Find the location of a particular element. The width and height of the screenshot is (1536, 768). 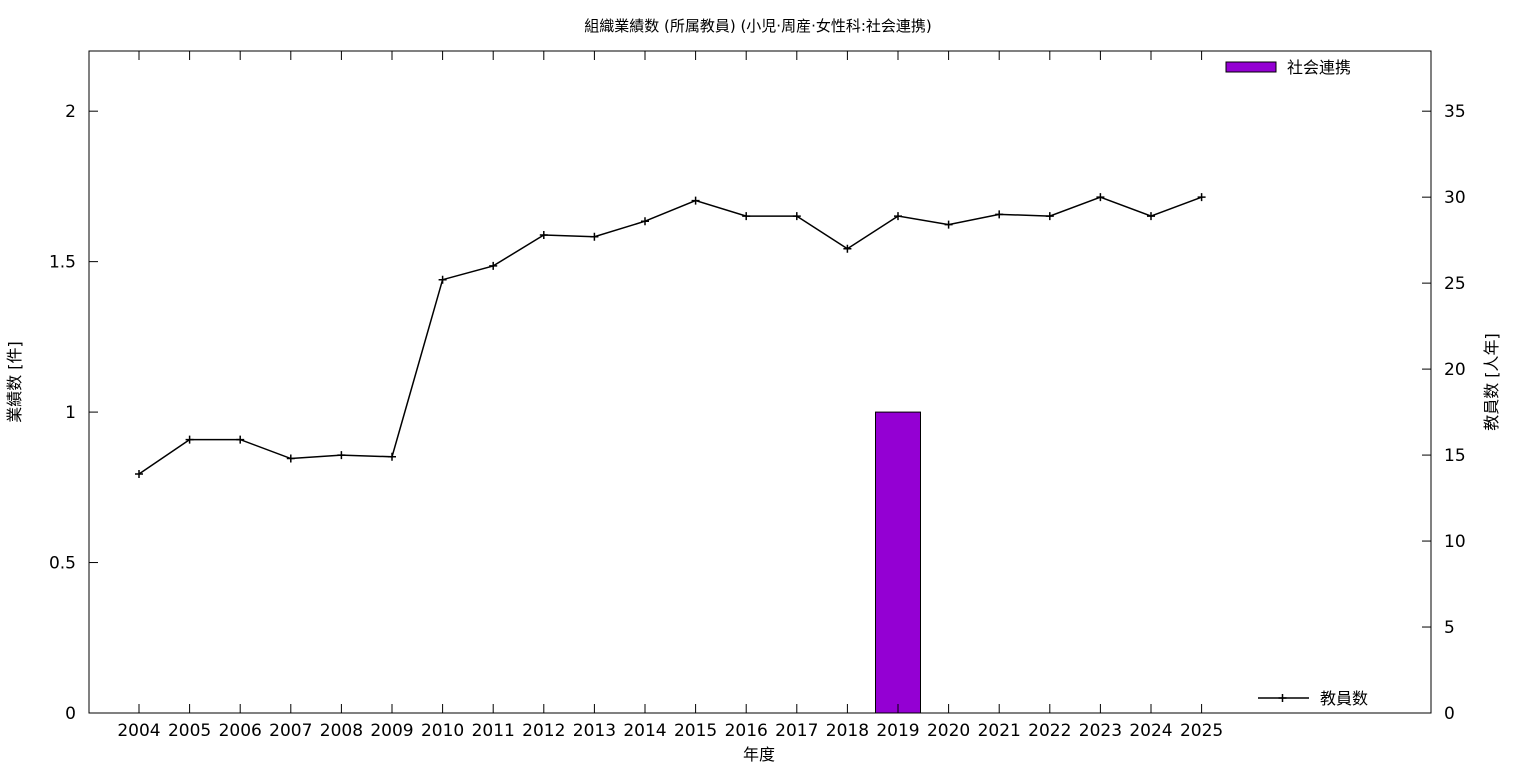

y2-tick-label: 0 is located at coordinates (1449, 714).